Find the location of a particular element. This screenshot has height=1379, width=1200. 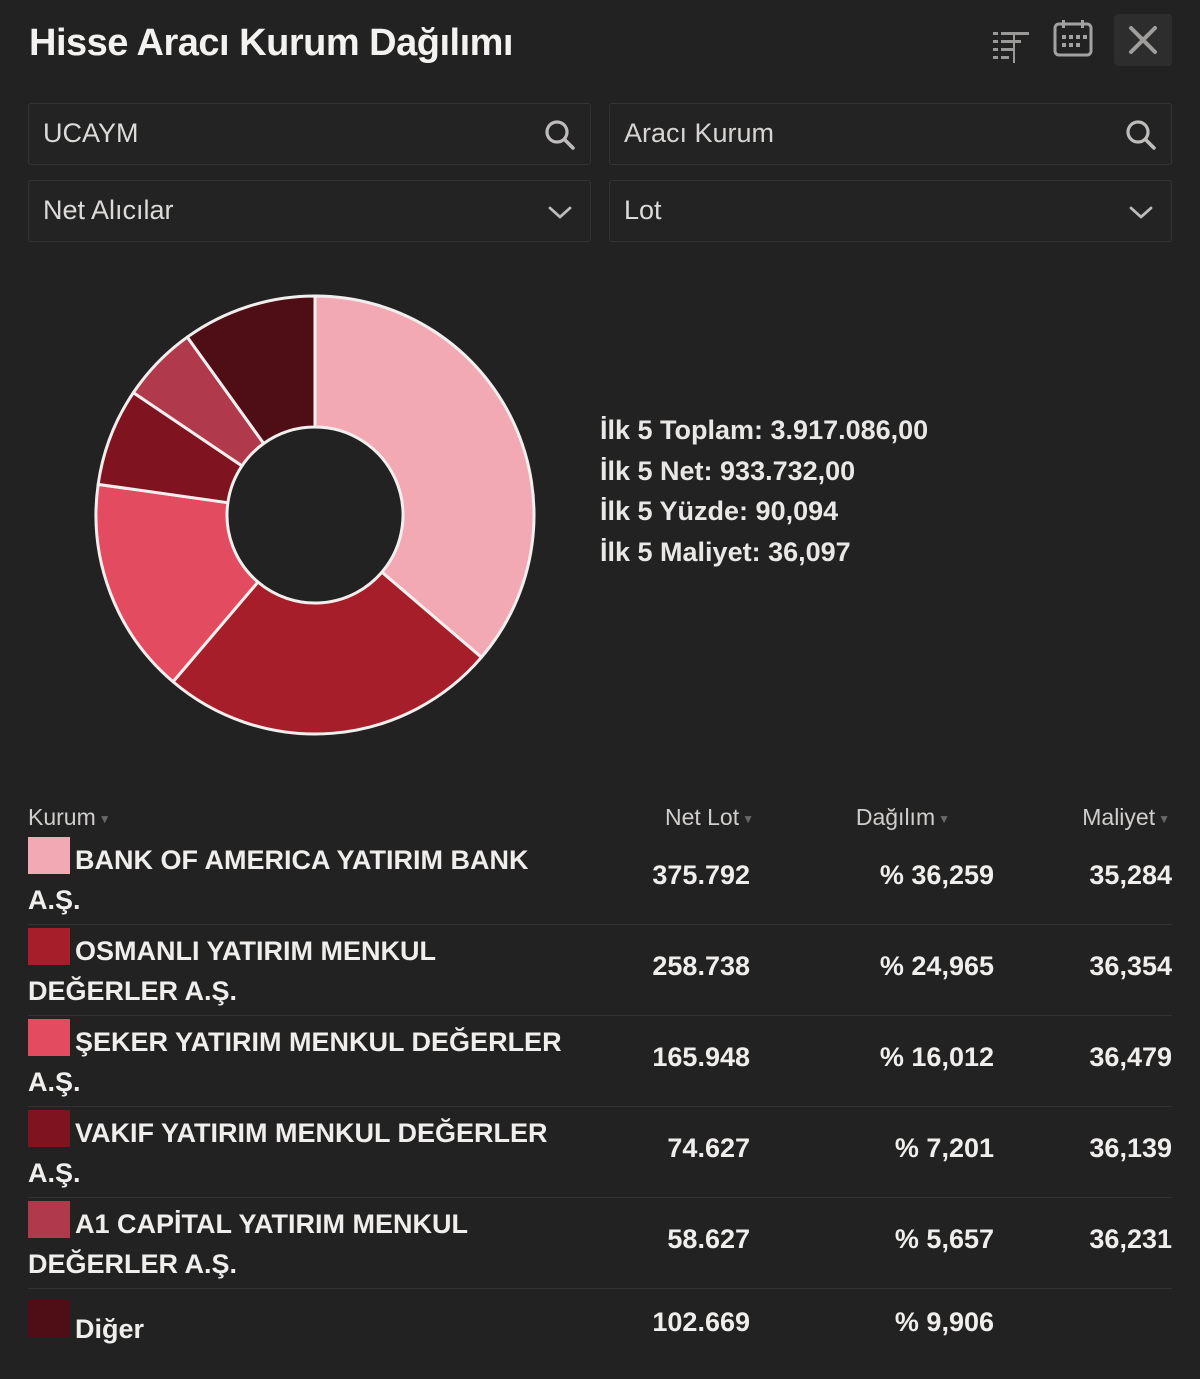

column-header-dagilim: Dağılım ▼ is located at coordinates (902, 817).